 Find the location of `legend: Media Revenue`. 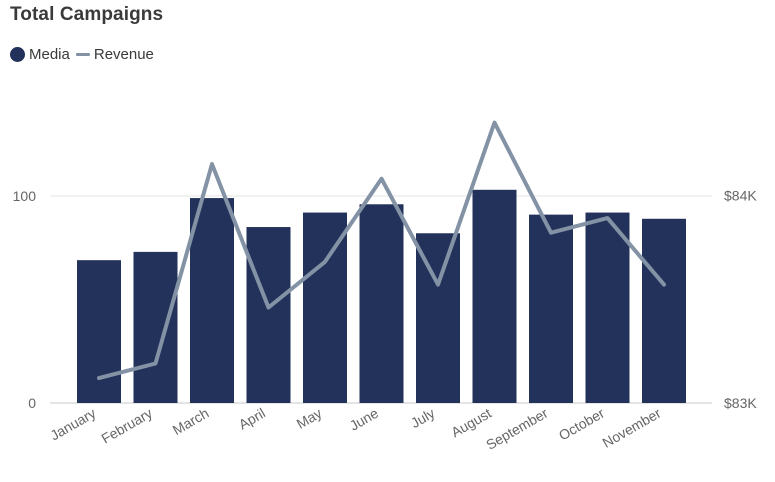

legend: Media Revenue is located at coordinates (85, 54).